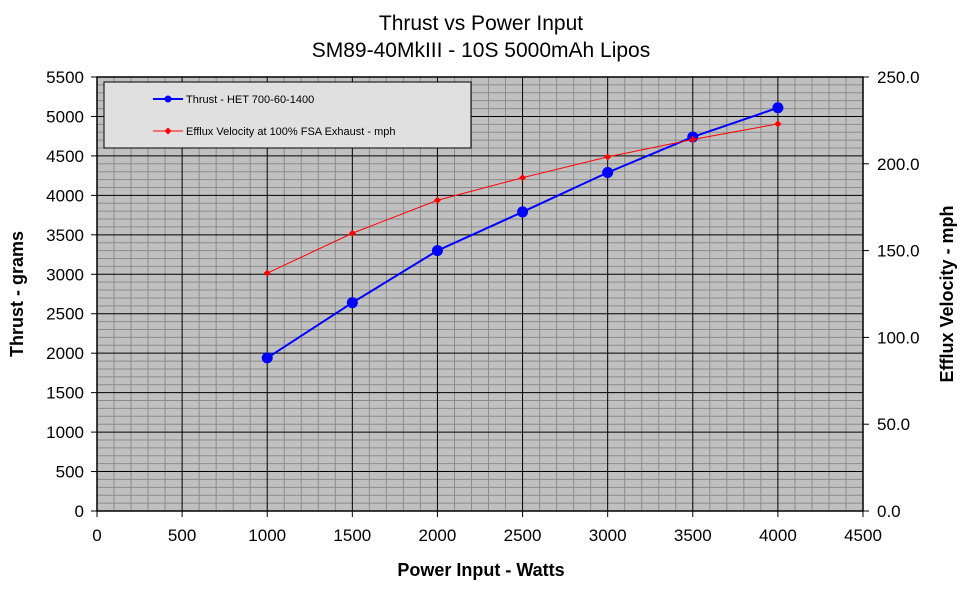  I want to click on y-axis-label: Thrust - grams, so click(17, 294).